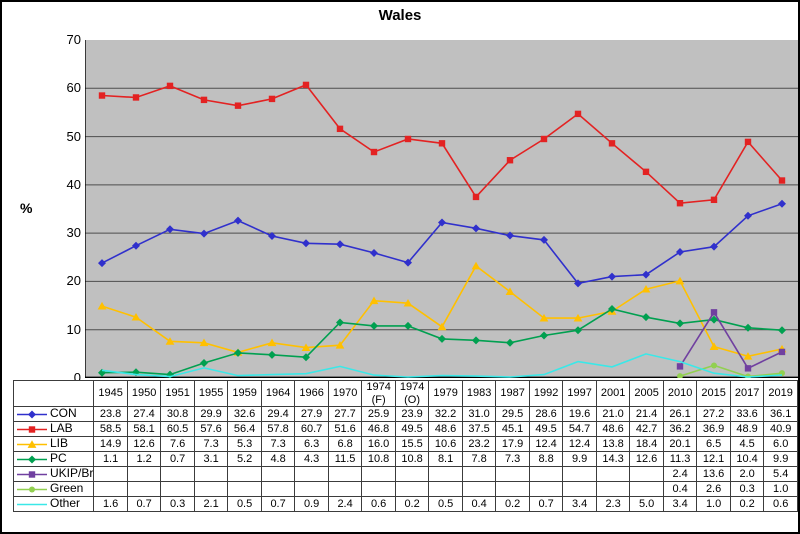  Describe the element at coordinates (412, 429) in the screenshot. I see `value-cell: 49.5` at that location.